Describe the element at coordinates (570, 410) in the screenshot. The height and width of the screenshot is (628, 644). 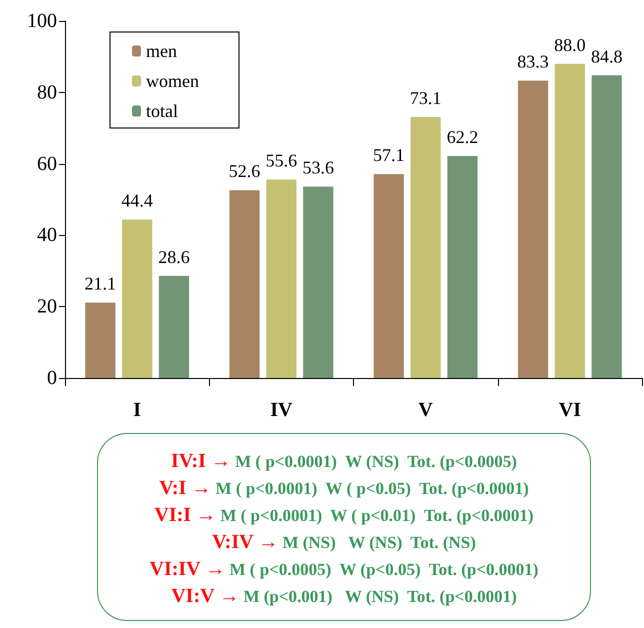
I see `x-tick-label: VI` at that location.